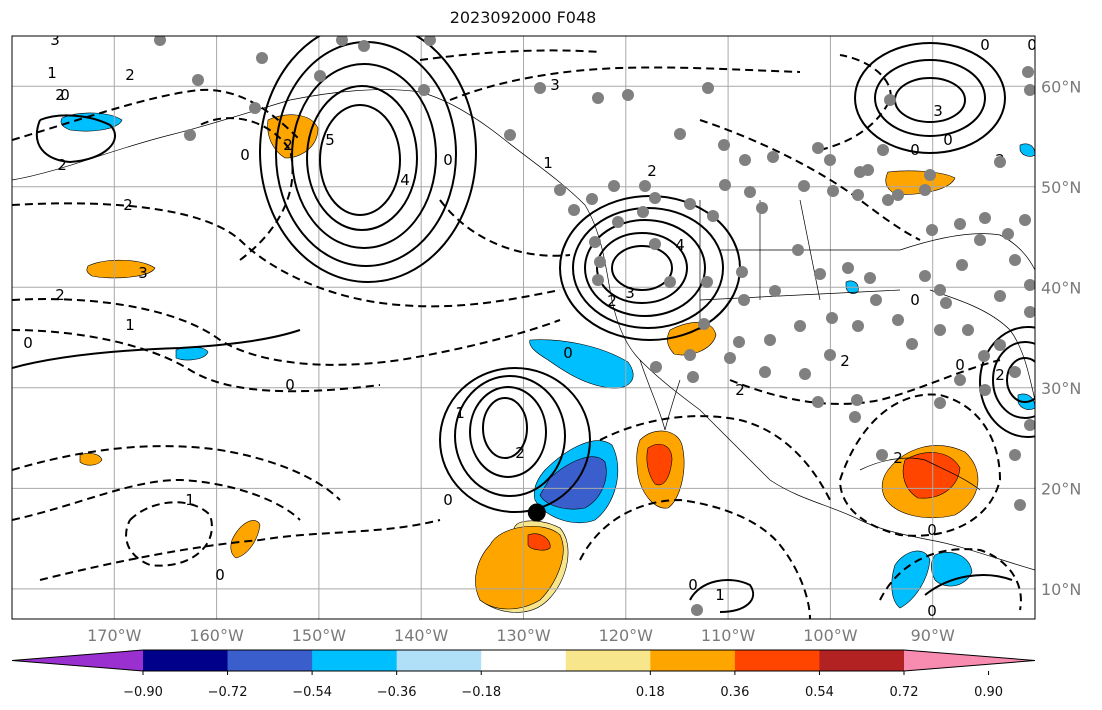  What do you see at coordinates (904, 692) in the screenshot?
I see `colorbar-tick-label: 0.72` at bounding box center [904, 692].